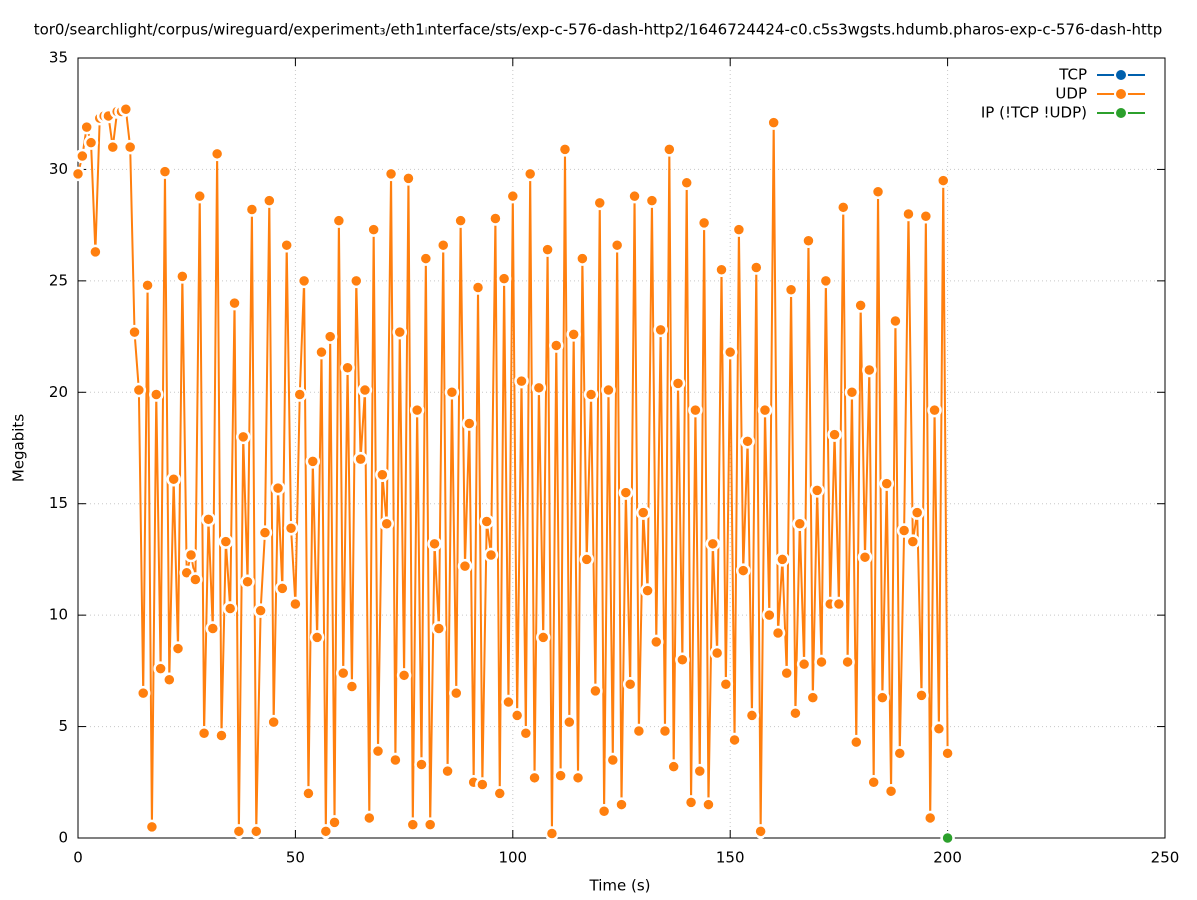  Describe the element at coordinates (19, 448) in the screenshot. I see `y-axis-label: Megabits` at that location.